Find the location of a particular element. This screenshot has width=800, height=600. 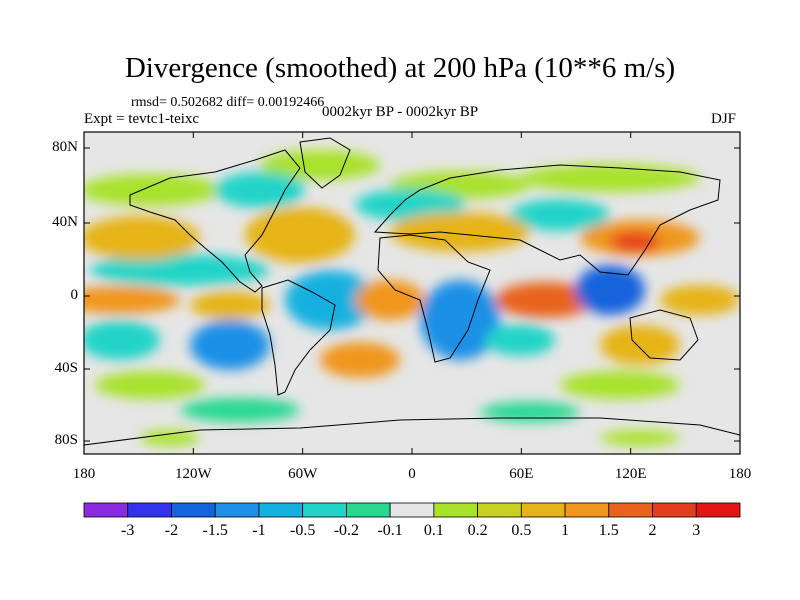

colorbar-label: 3 is located at coordinates (696, 530).